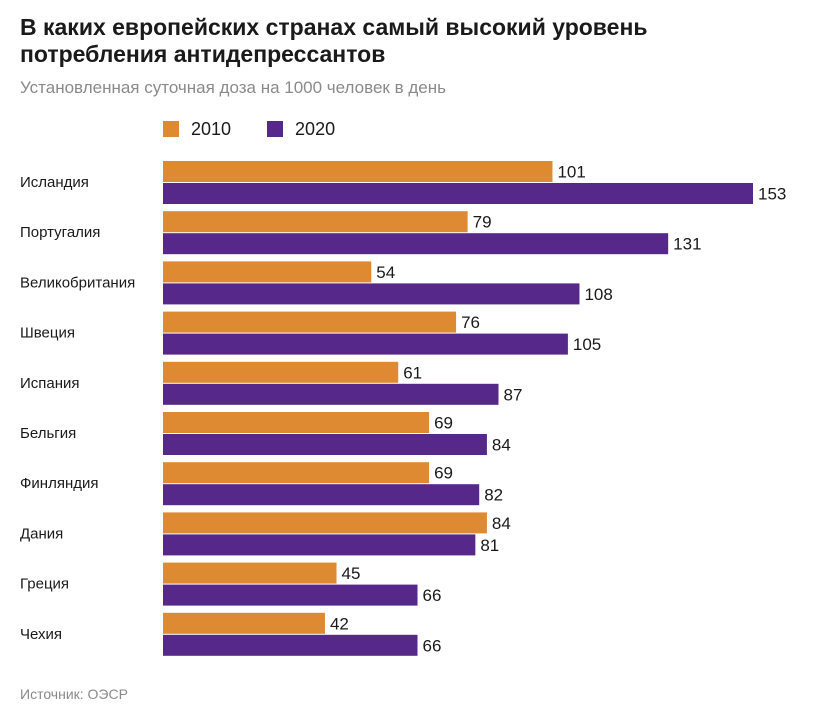 This screenshot has height=718, width=814. I want to click on data-label-2020: 87, so click(512, 394).